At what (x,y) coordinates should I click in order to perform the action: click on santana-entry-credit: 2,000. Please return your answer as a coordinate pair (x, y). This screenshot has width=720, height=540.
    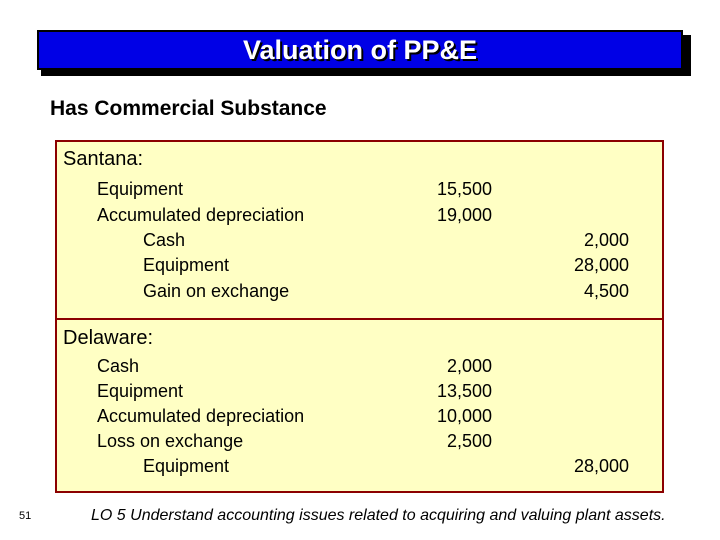
    Looking at the image, I should click on (606, 240).